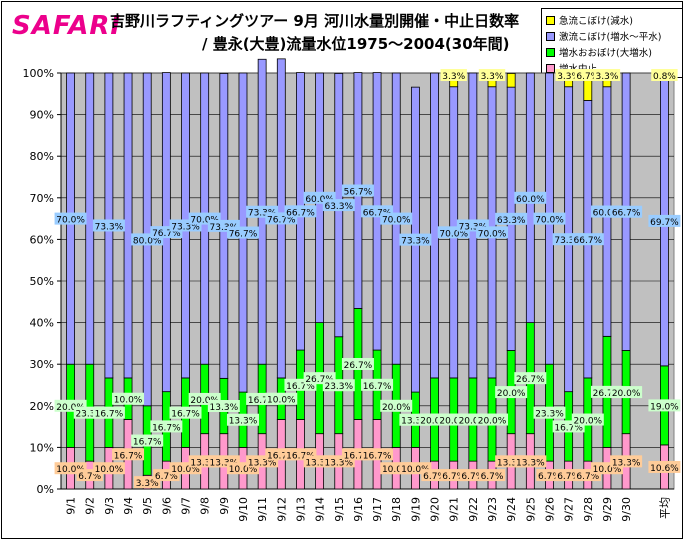 Image resolution: width=686 pixels, height=542 pixels. Describe the element at coordinates (320, 509) in the screenshot. I see `x-tick-label: 9/14` at that location.